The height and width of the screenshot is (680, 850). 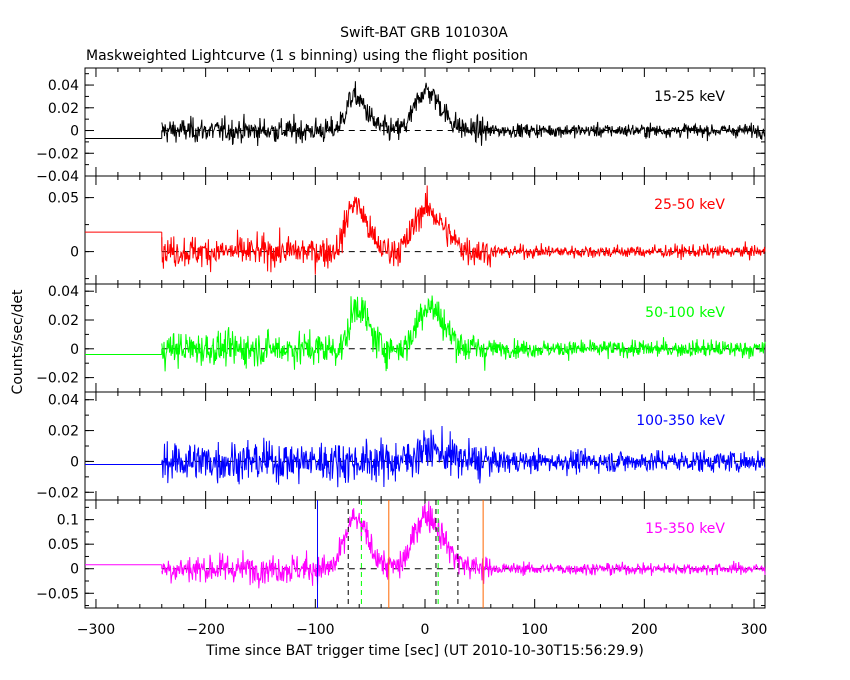 I want to click on x-tick-label: 100, so click(x=534, y=630).